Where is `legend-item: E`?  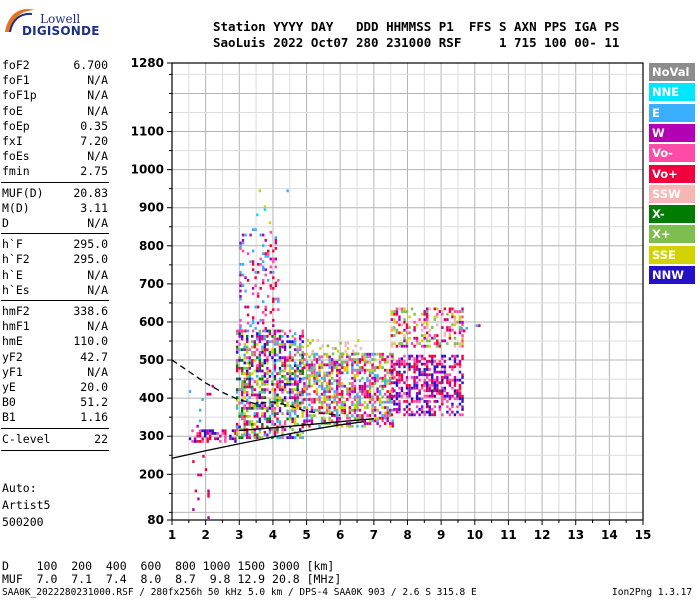 legend-item: E is located at coordinates (672, 112).